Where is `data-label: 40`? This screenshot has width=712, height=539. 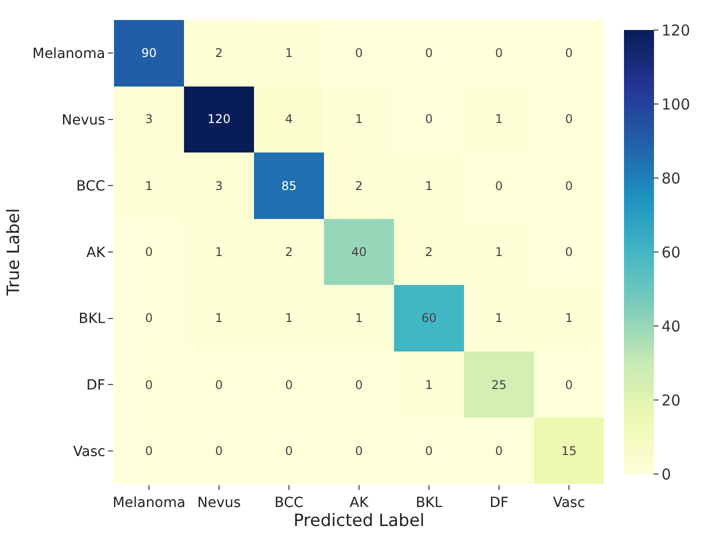
data-label: 40 is located at coordinates (359, 252).